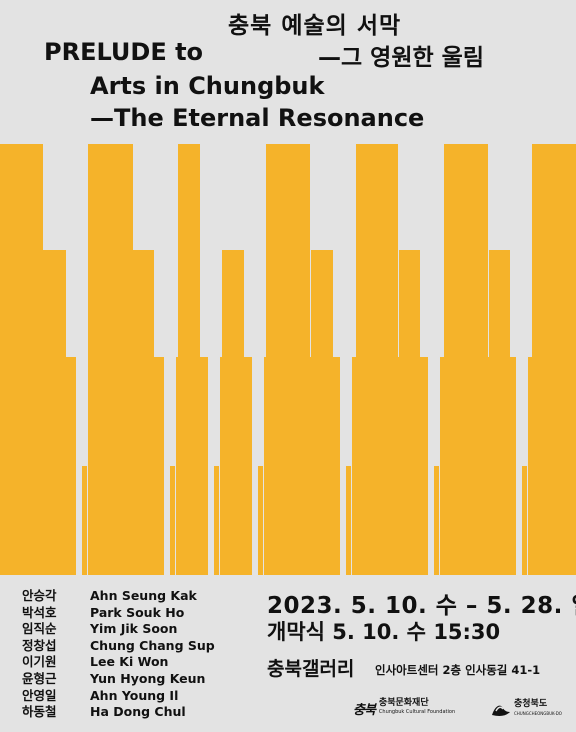 This screenshot has width=576, height=732. What do you see at coordinates (143, 595) in the screenshot?
I see `artist-english-name: Ahn Seung Kak` at bounding box center [143, 595].